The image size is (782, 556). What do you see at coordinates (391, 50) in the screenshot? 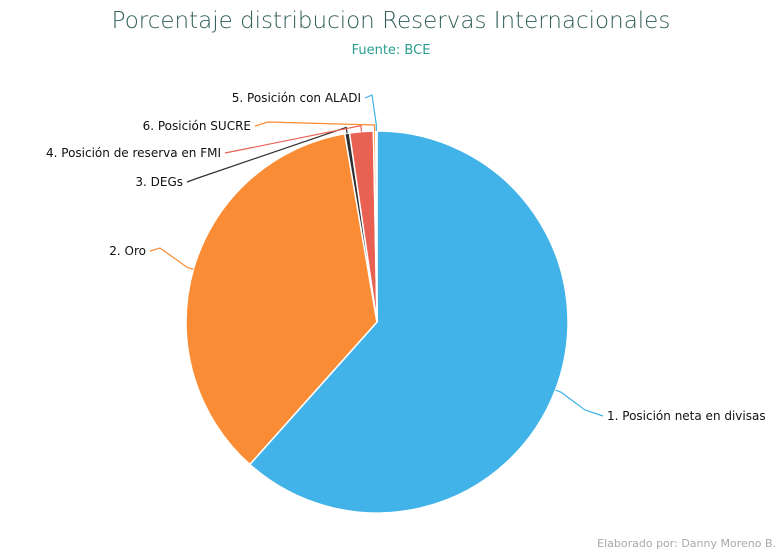
I see `chart-subtitle: Fuente: BCE` at bounding box center [391, 50].